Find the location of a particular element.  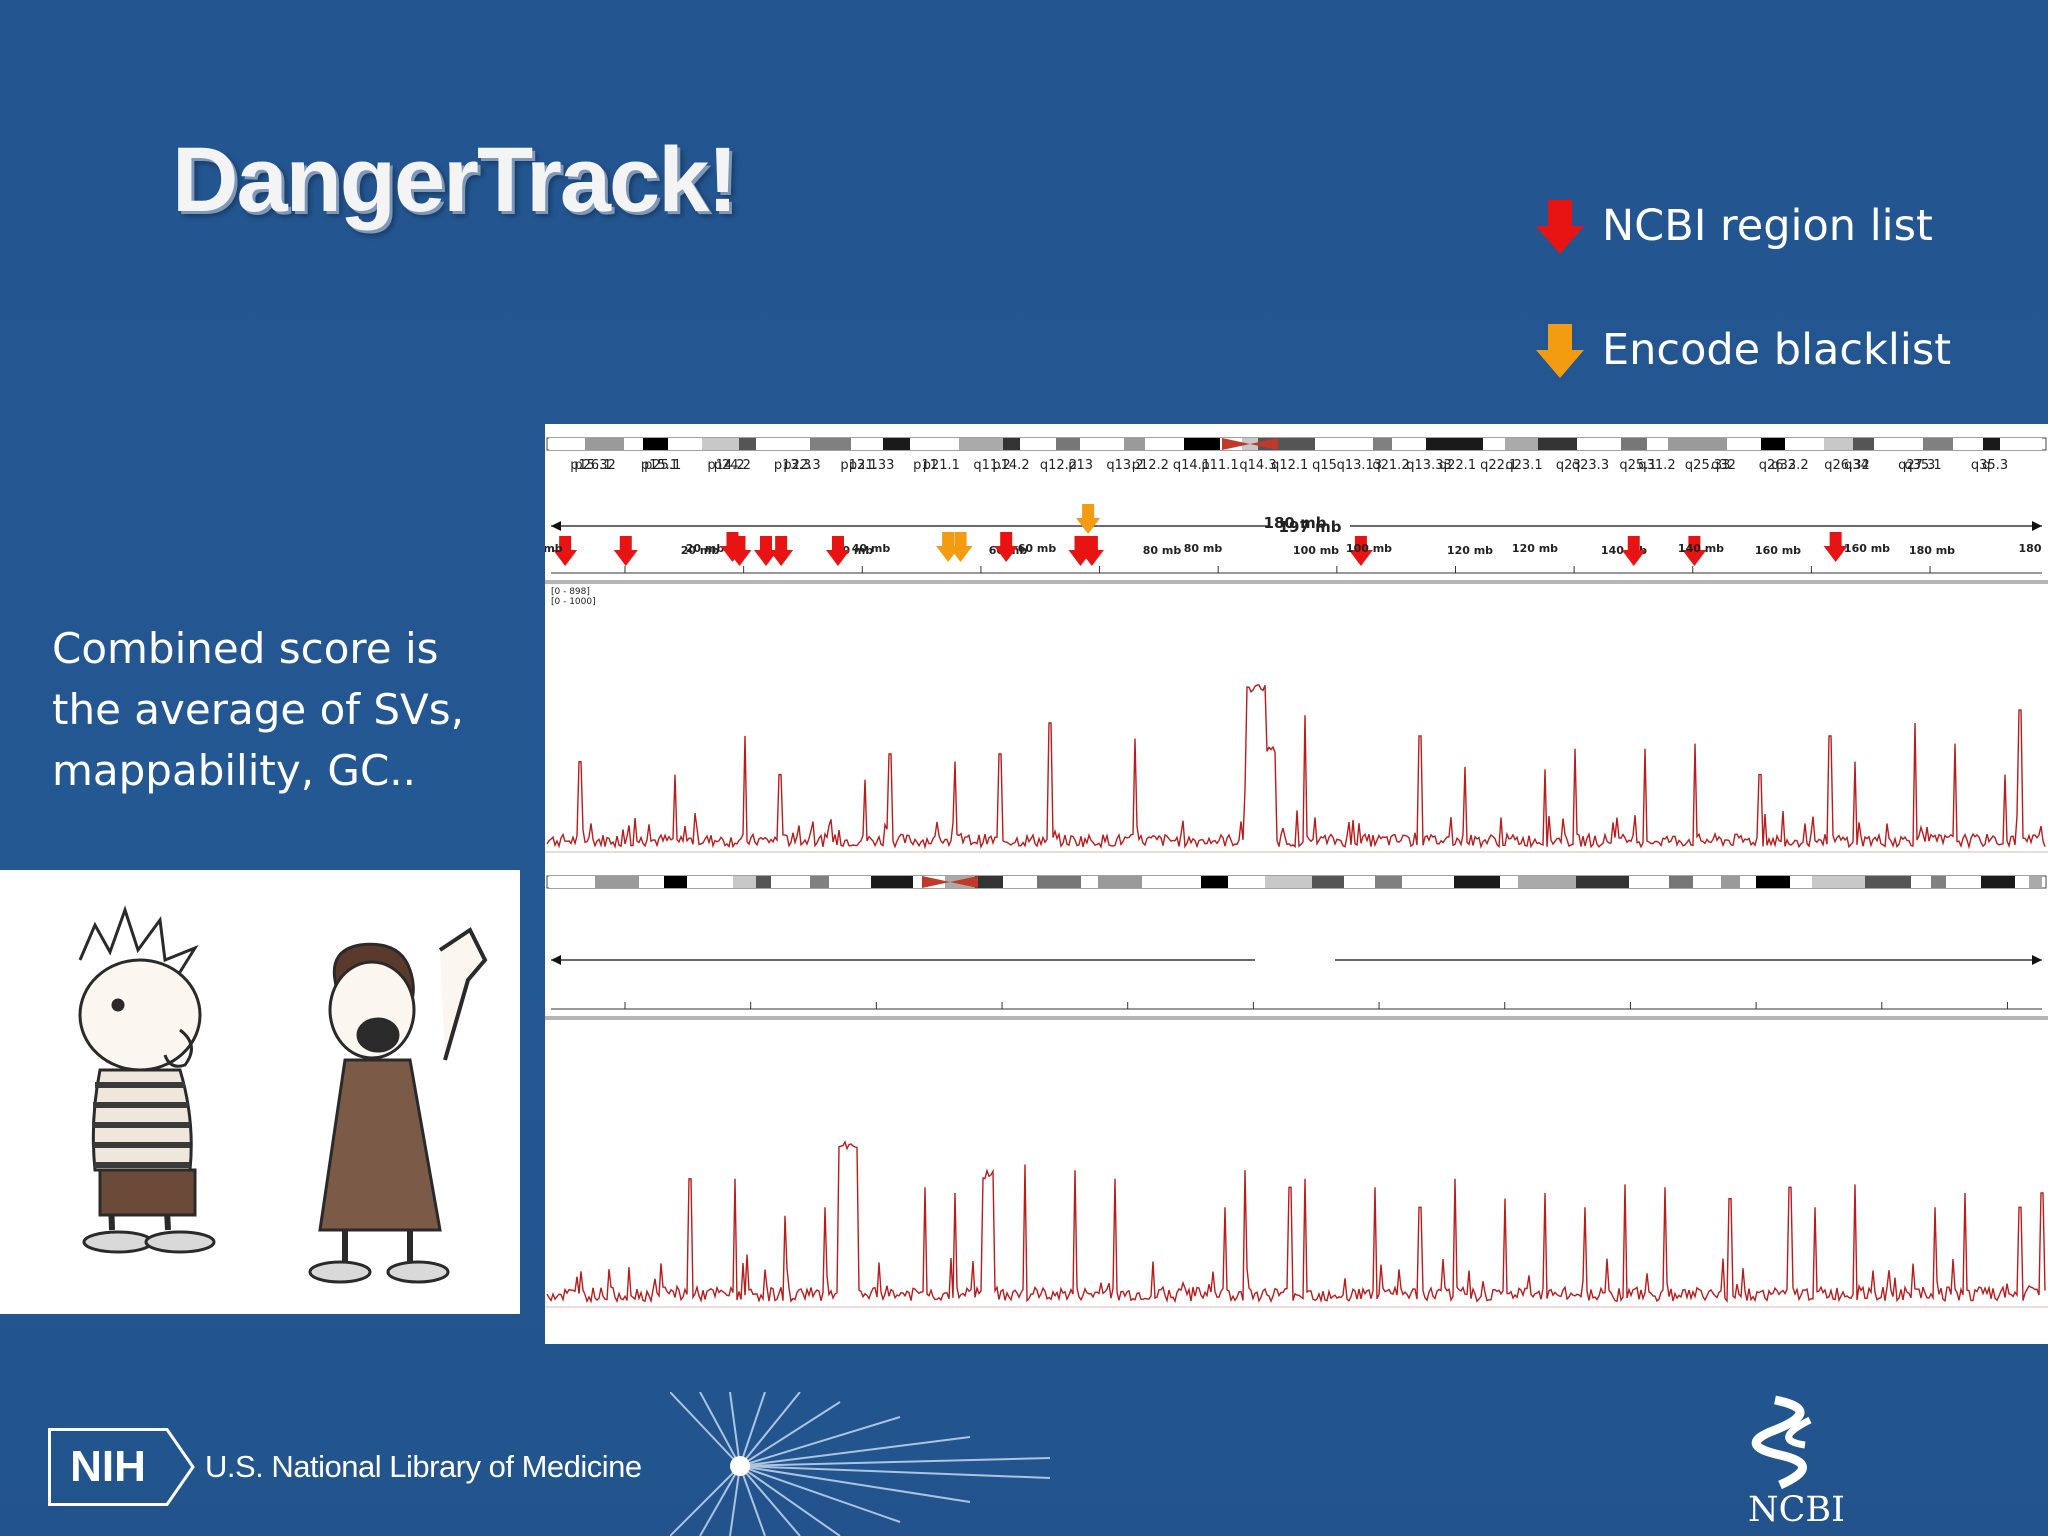

body-line-3: mappability, GC.. is located at coordinates (234, 770).